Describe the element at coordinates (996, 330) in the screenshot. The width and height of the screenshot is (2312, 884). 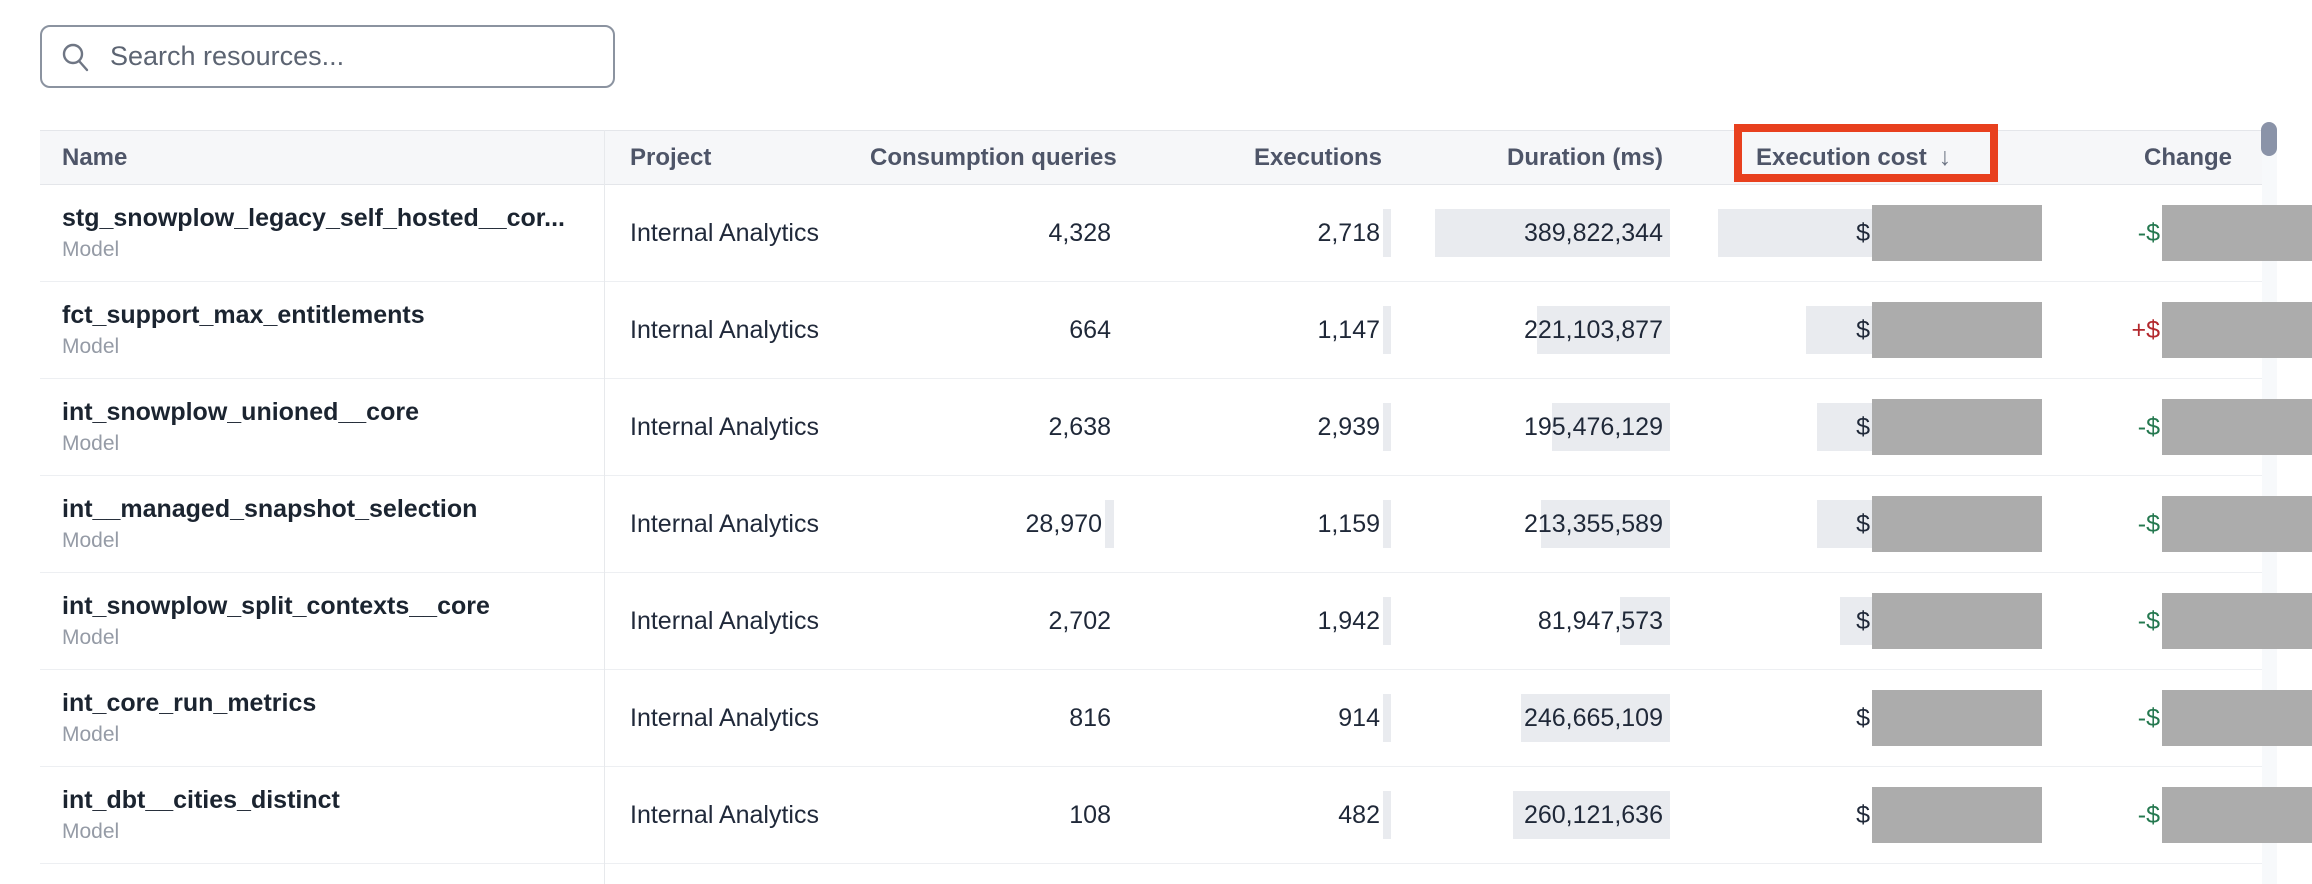
I see `consumption-queries-cell: 664` at that location.